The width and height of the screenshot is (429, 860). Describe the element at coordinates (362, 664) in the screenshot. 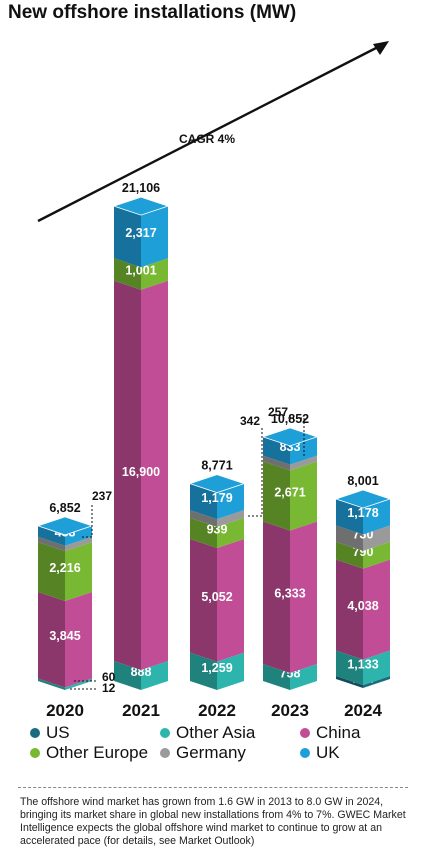

I see `data-label-2024-other-asia: 1,133` at that location.